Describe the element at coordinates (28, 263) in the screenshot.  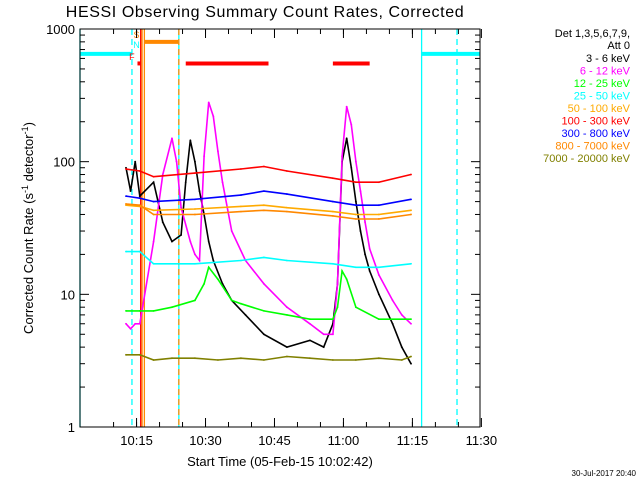
I see `y-label-part: Corrected Count Rate (s` at that location.